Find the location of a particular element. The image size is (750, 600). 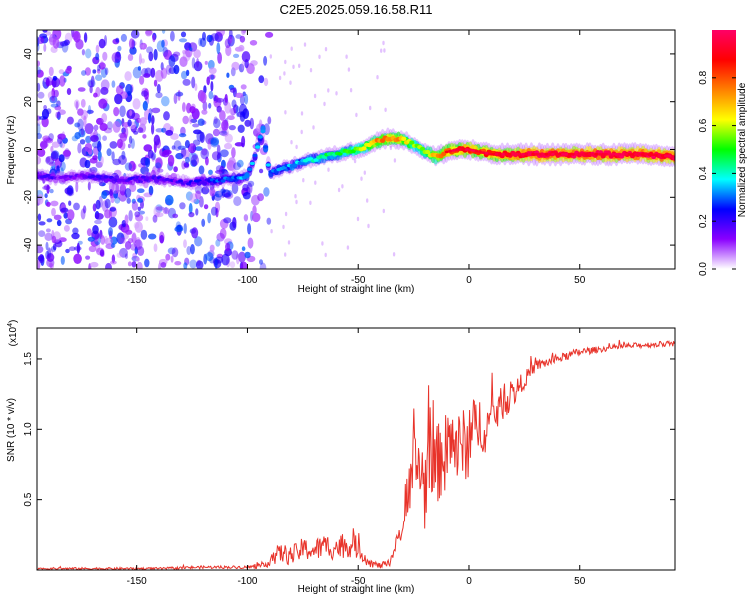

snr-multiplier: (x104) is located at coordinates (13, 333).